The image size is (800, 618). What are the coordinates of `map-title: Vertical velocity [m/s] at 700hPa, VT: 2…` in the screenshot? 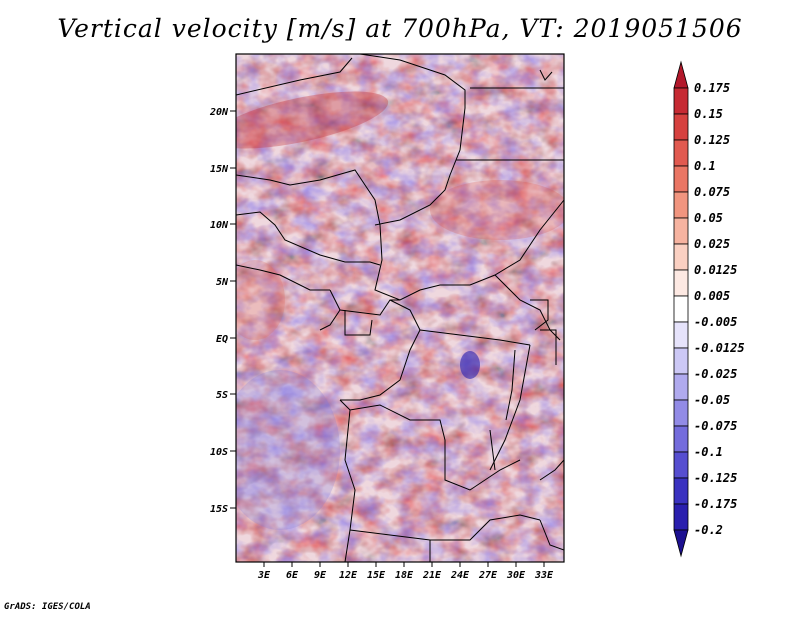 It's located at (400, 28).